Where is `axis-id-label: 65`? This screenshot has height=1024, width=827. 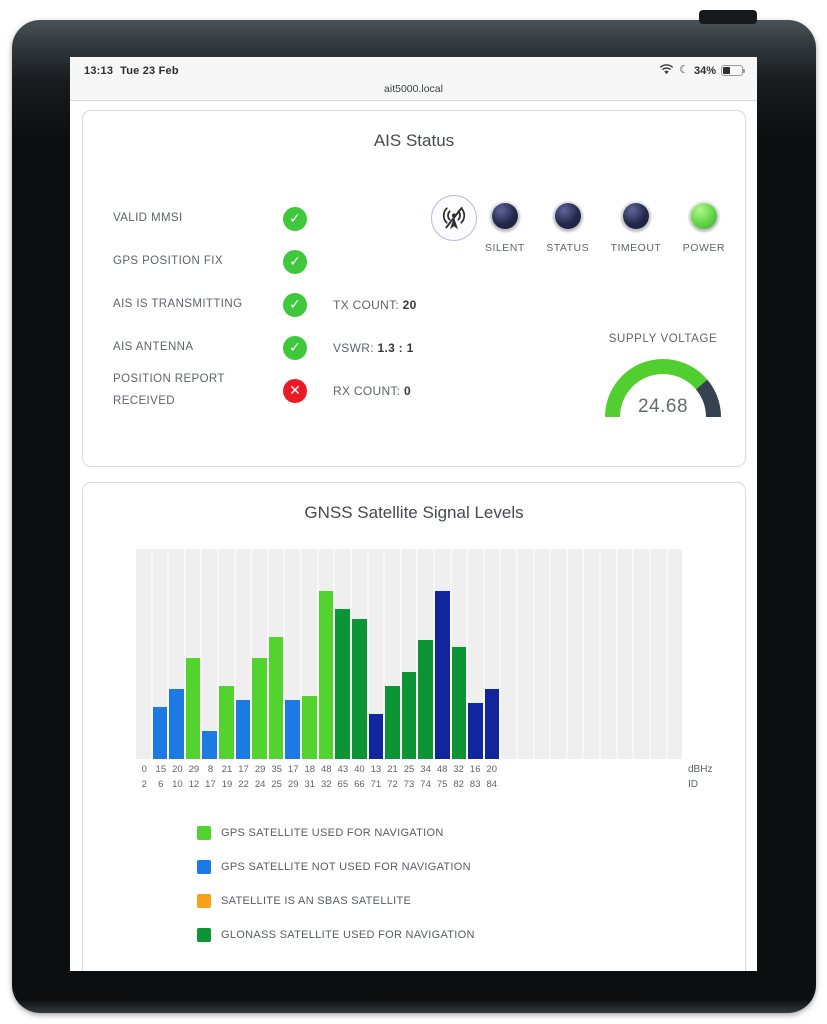
axis-id-label: 65 is located at coordinates (343, 784).